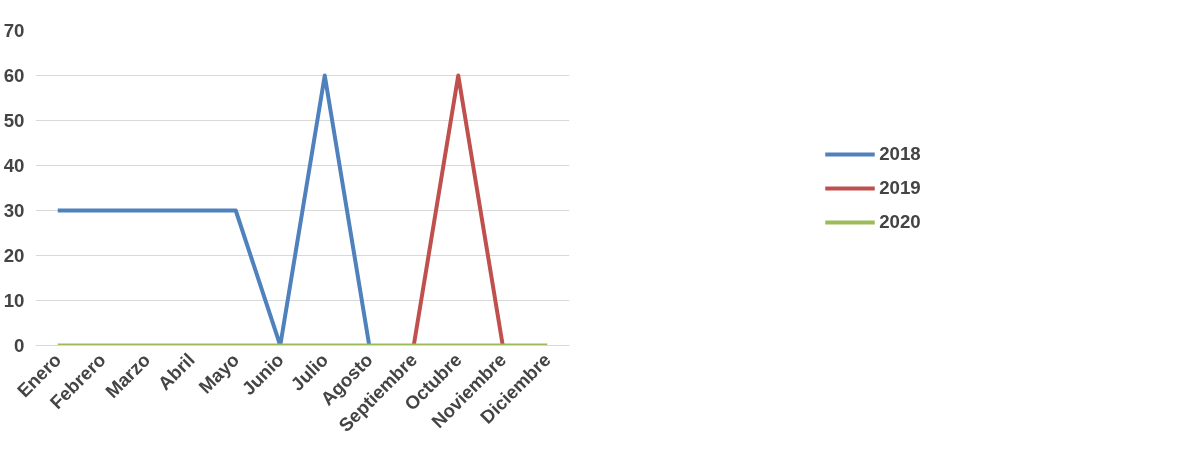 The image size is (1182, 452). Describe the element at coordinates (14, 210) in the screenshot. I see `y-tick-label: 30` at that location.